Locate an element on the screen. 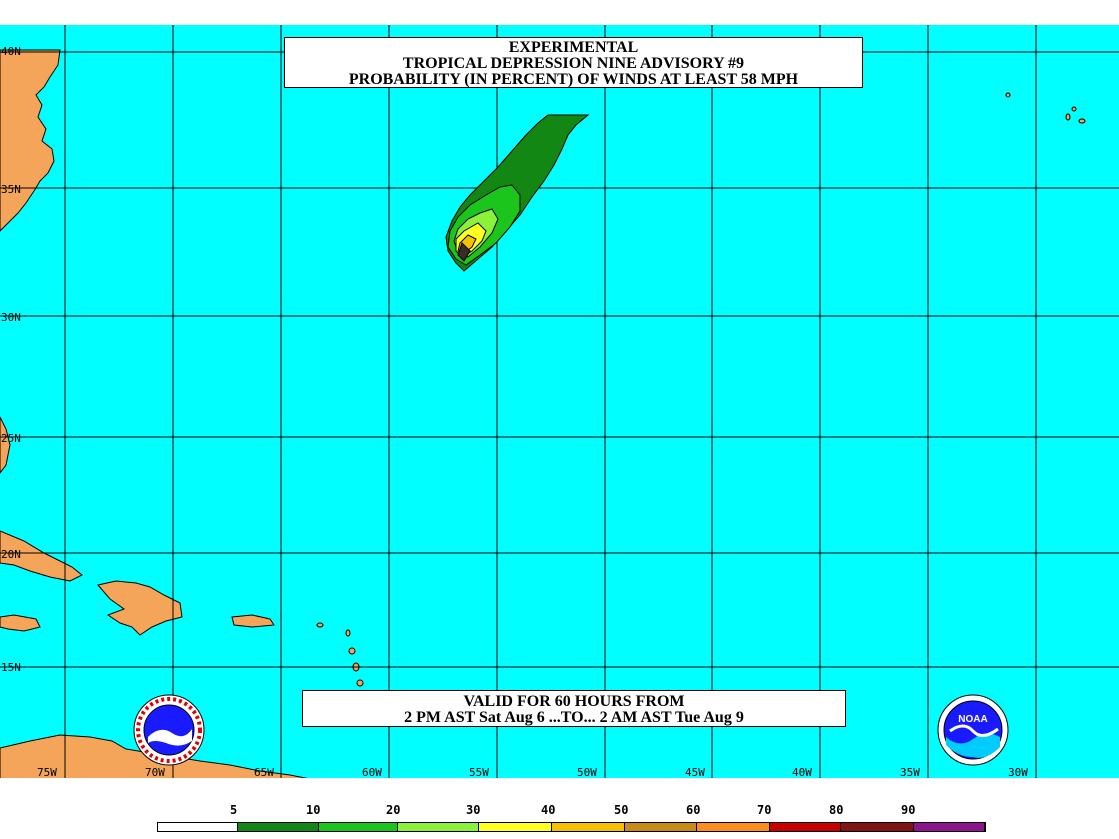 This screenshot has width=1119, height=839. lon-label-70w: 70W is located at coordinates (155, 772).